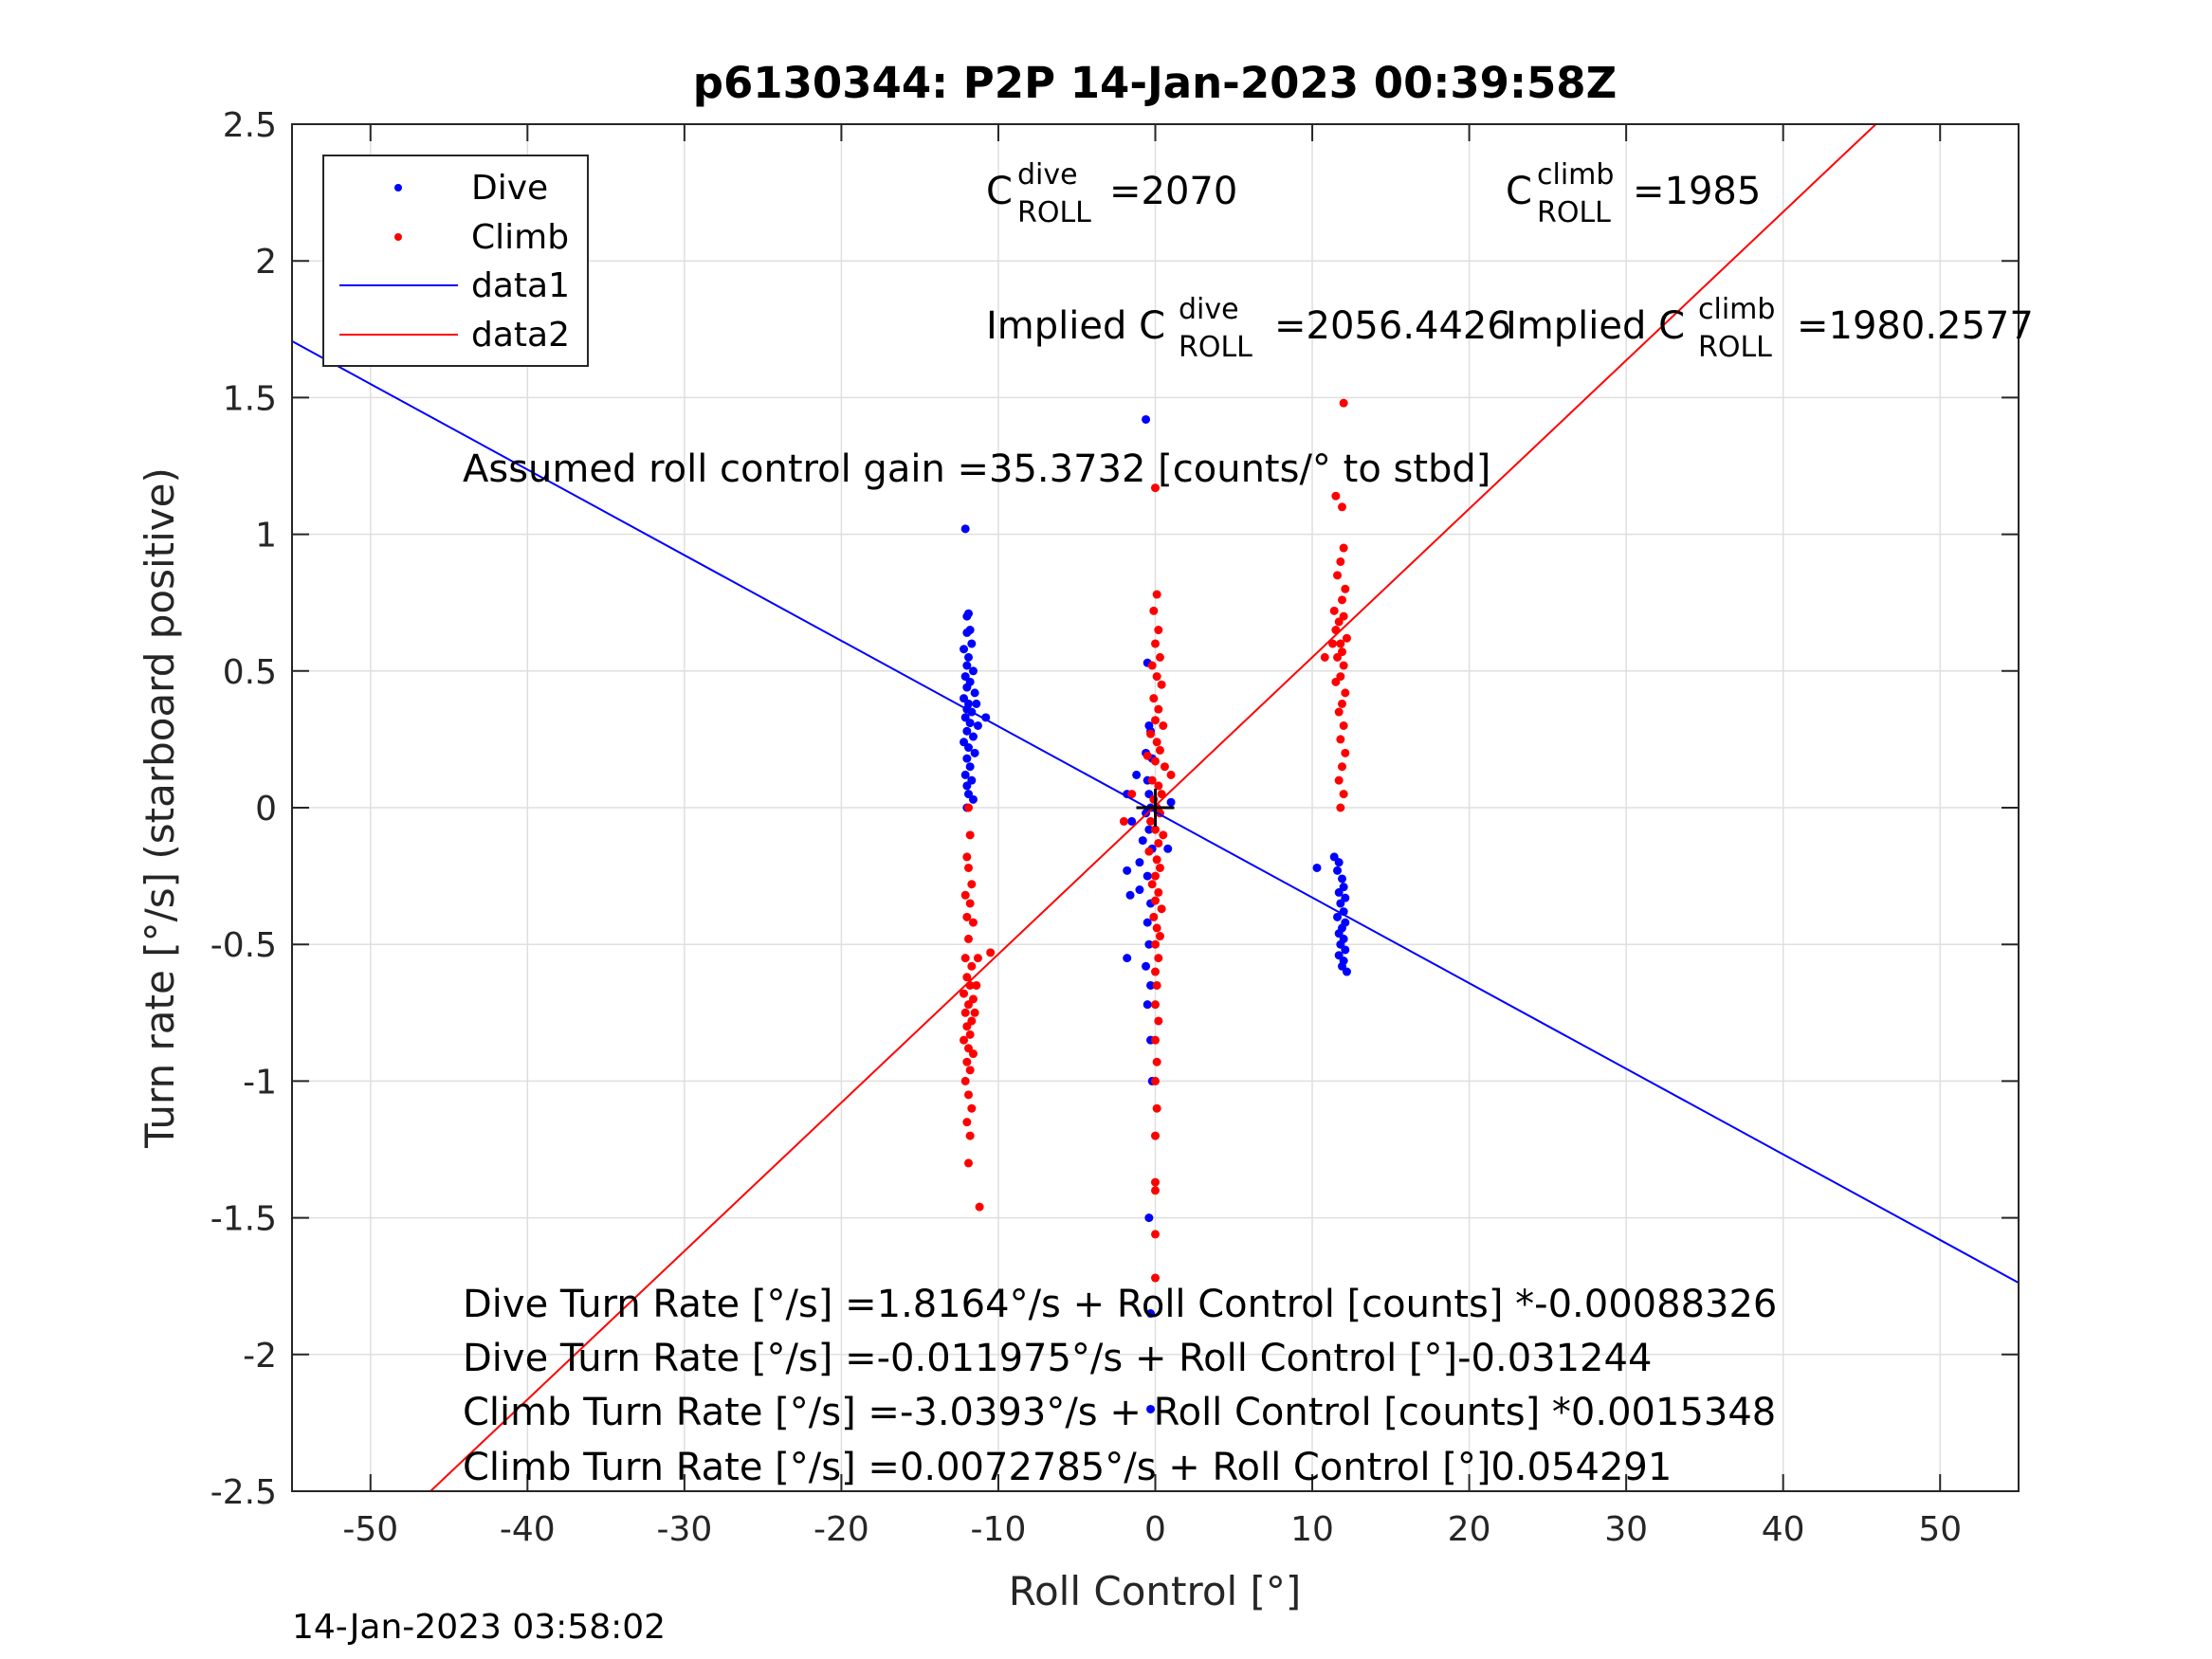  I want to click on legend-climb-label: Climb, so click(520, 237).